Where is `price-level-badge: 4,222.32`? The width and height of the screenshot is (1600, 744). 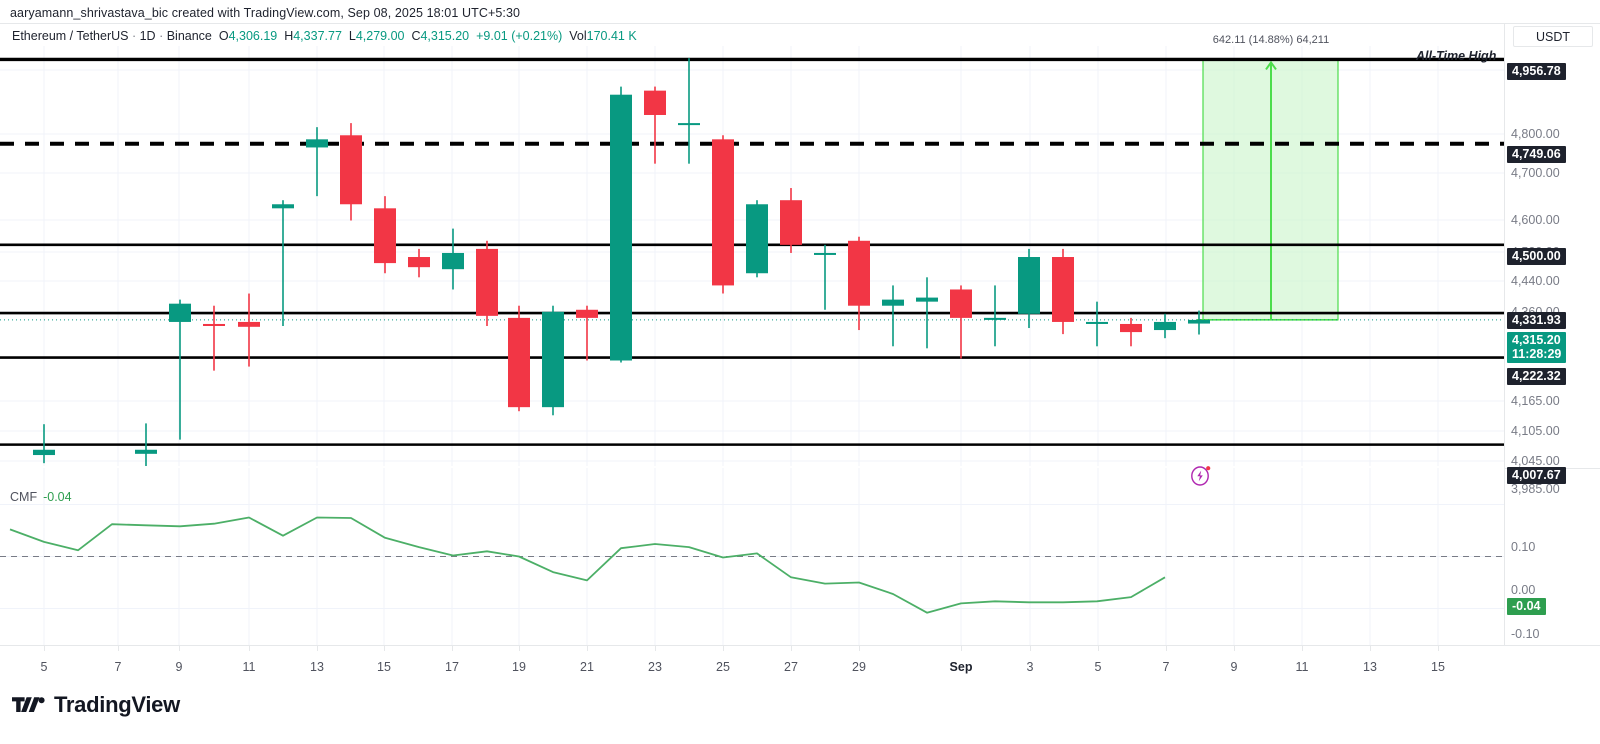 price-level-badge: 4,222.32 is located at coordinates (1536, 376).